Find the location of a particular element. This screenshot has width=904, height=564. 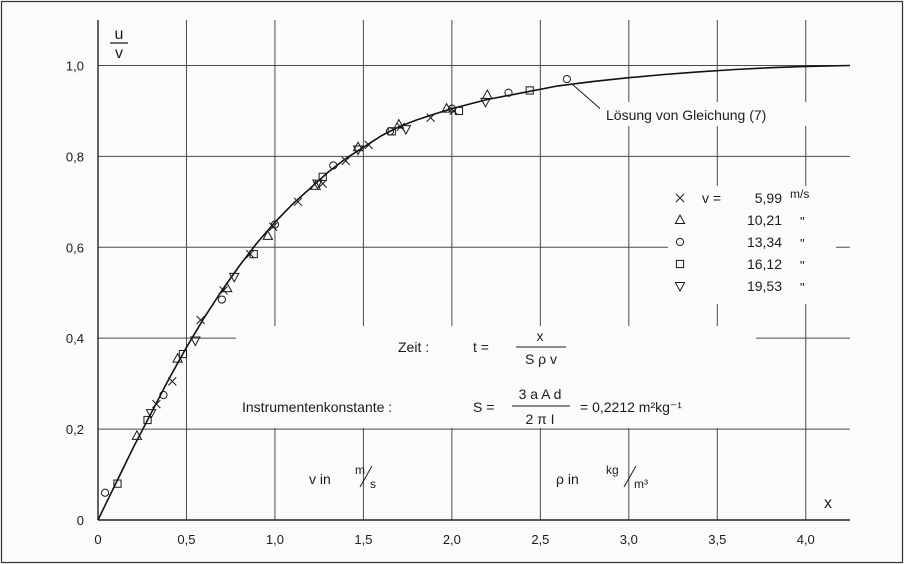

x-tick-label: 2,5 is located at coordinates (540, 539).